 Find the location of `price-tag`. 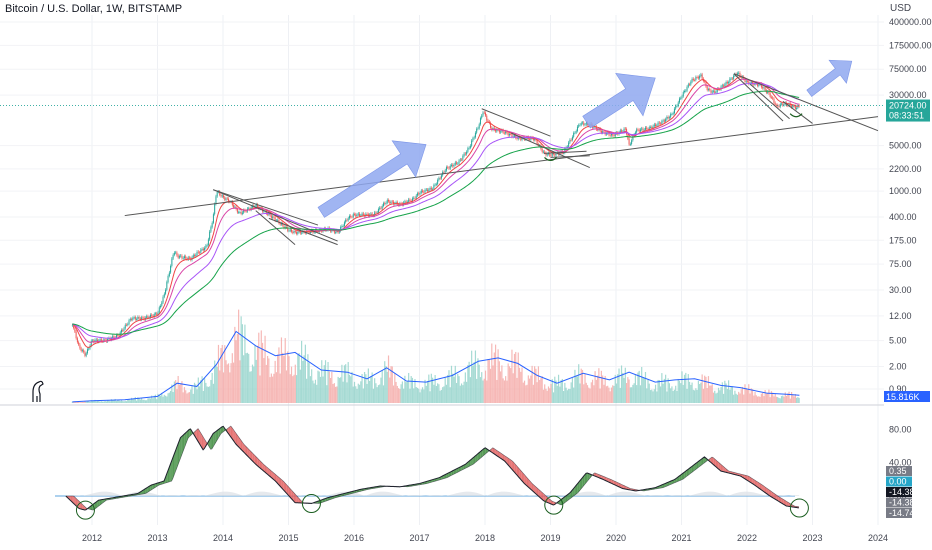

price-tag is located at coordinates (908, 110).